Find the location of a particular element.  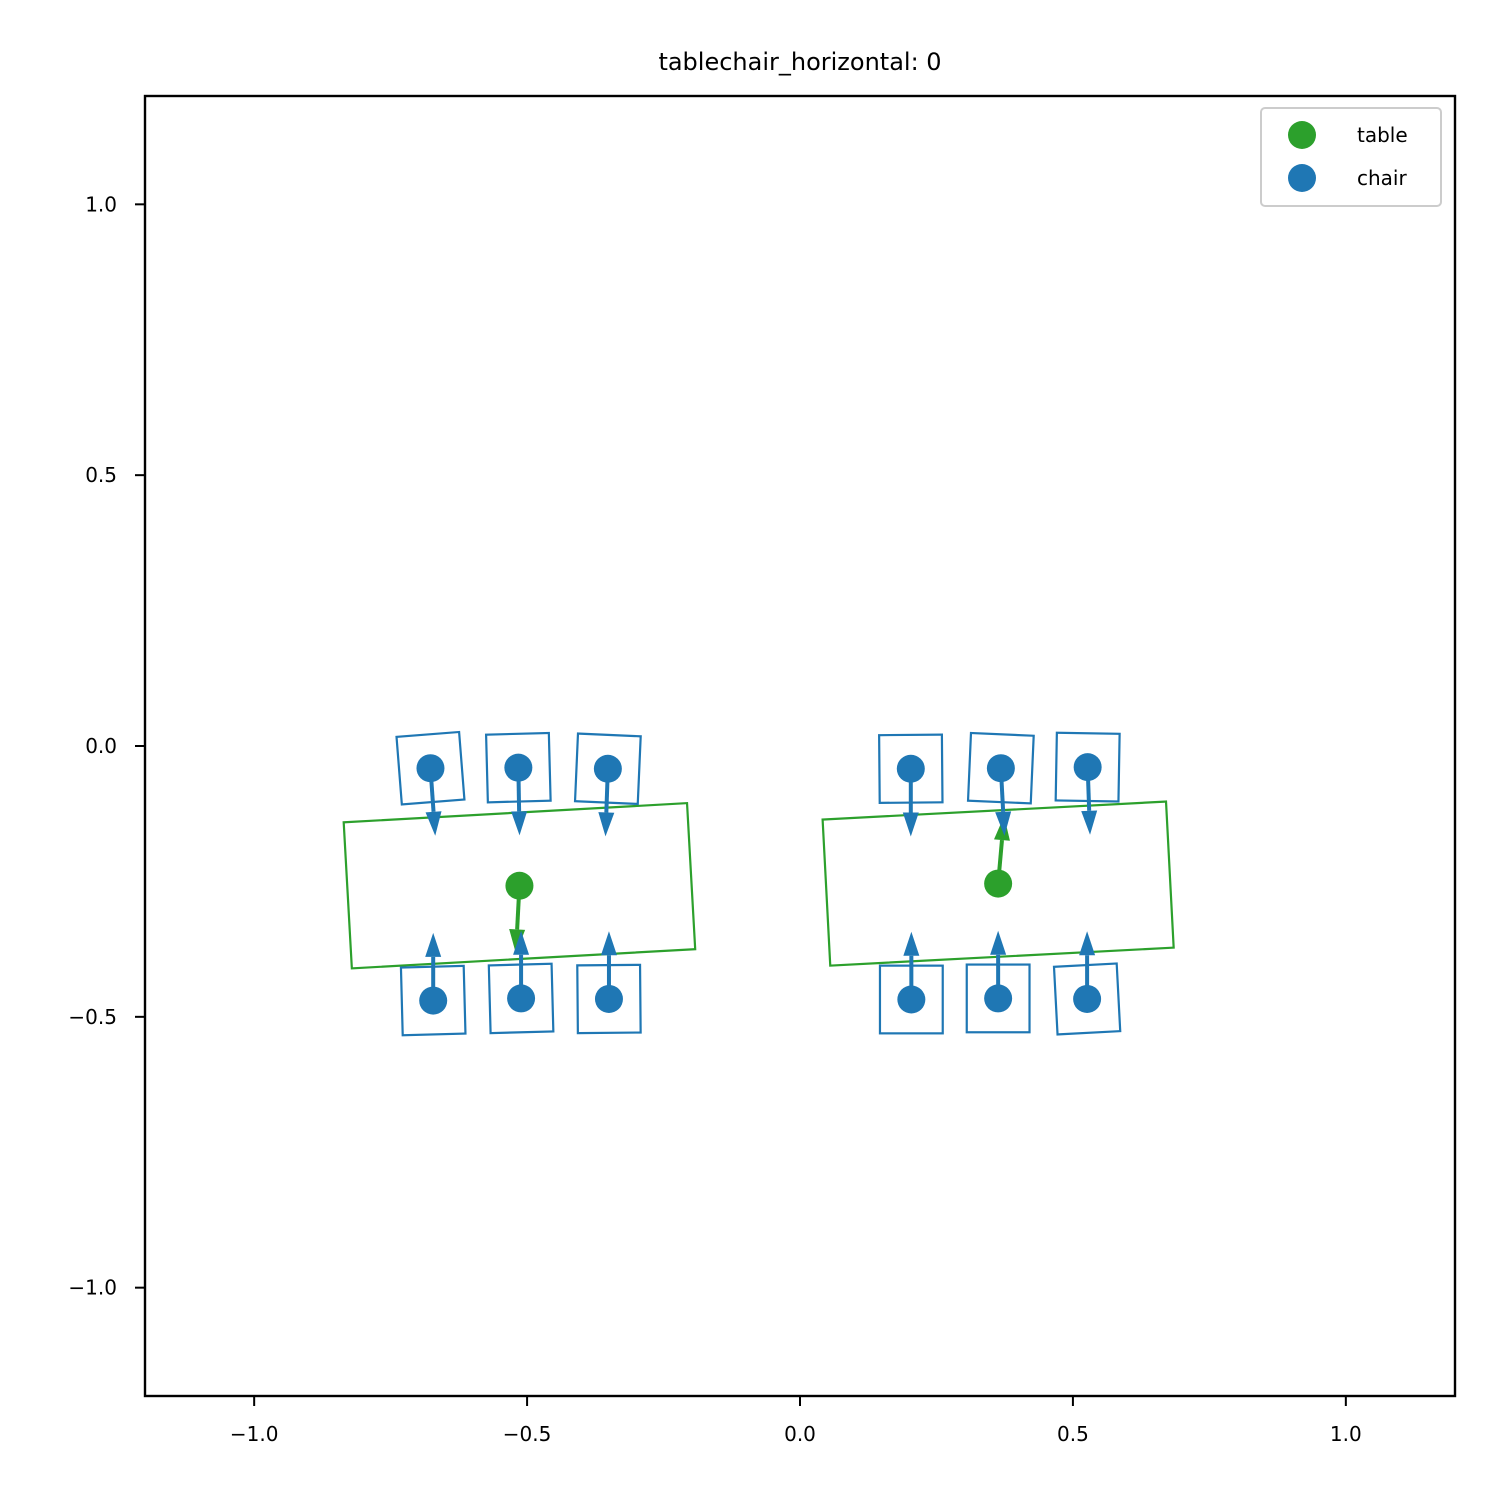

plot-marks is located at coordinates (758, 883).